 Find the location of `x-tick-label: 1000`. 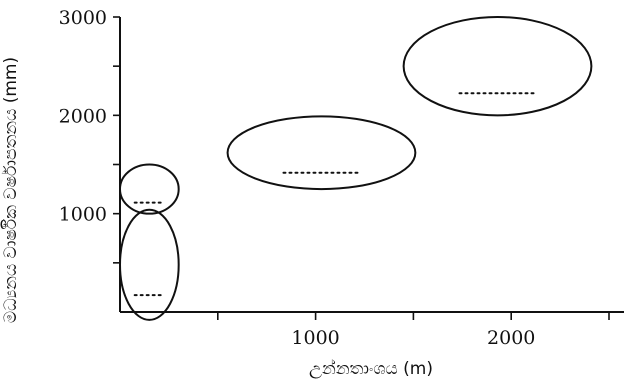

x-tick-label: 1000 is located at coordinates (315, 338).